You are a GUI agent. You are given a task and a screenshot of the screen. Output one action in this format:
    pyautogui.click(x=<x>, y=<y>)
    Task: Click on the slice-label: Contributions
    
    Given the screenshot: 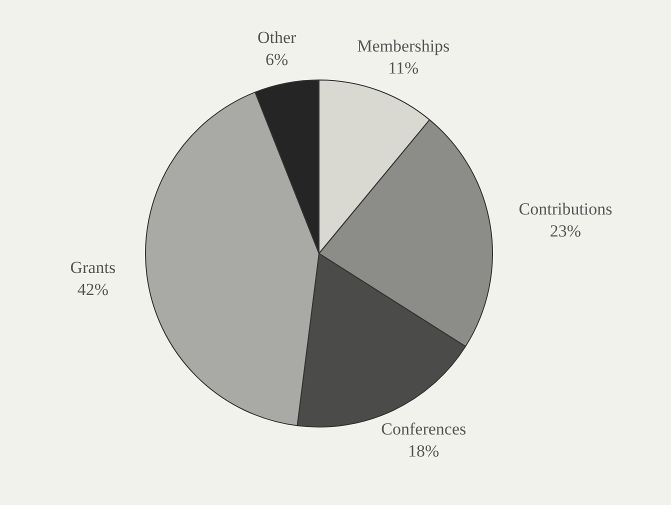 What is the action you would take?
    pyautogui.click(x=565, y=209)
    